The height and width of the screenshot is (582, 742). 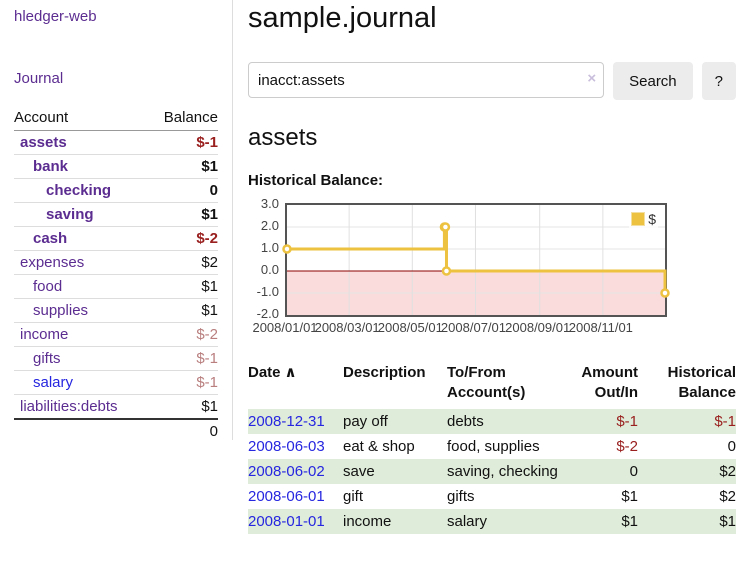 I want to click on transaction-description: gift, so click(x=353, y=496).